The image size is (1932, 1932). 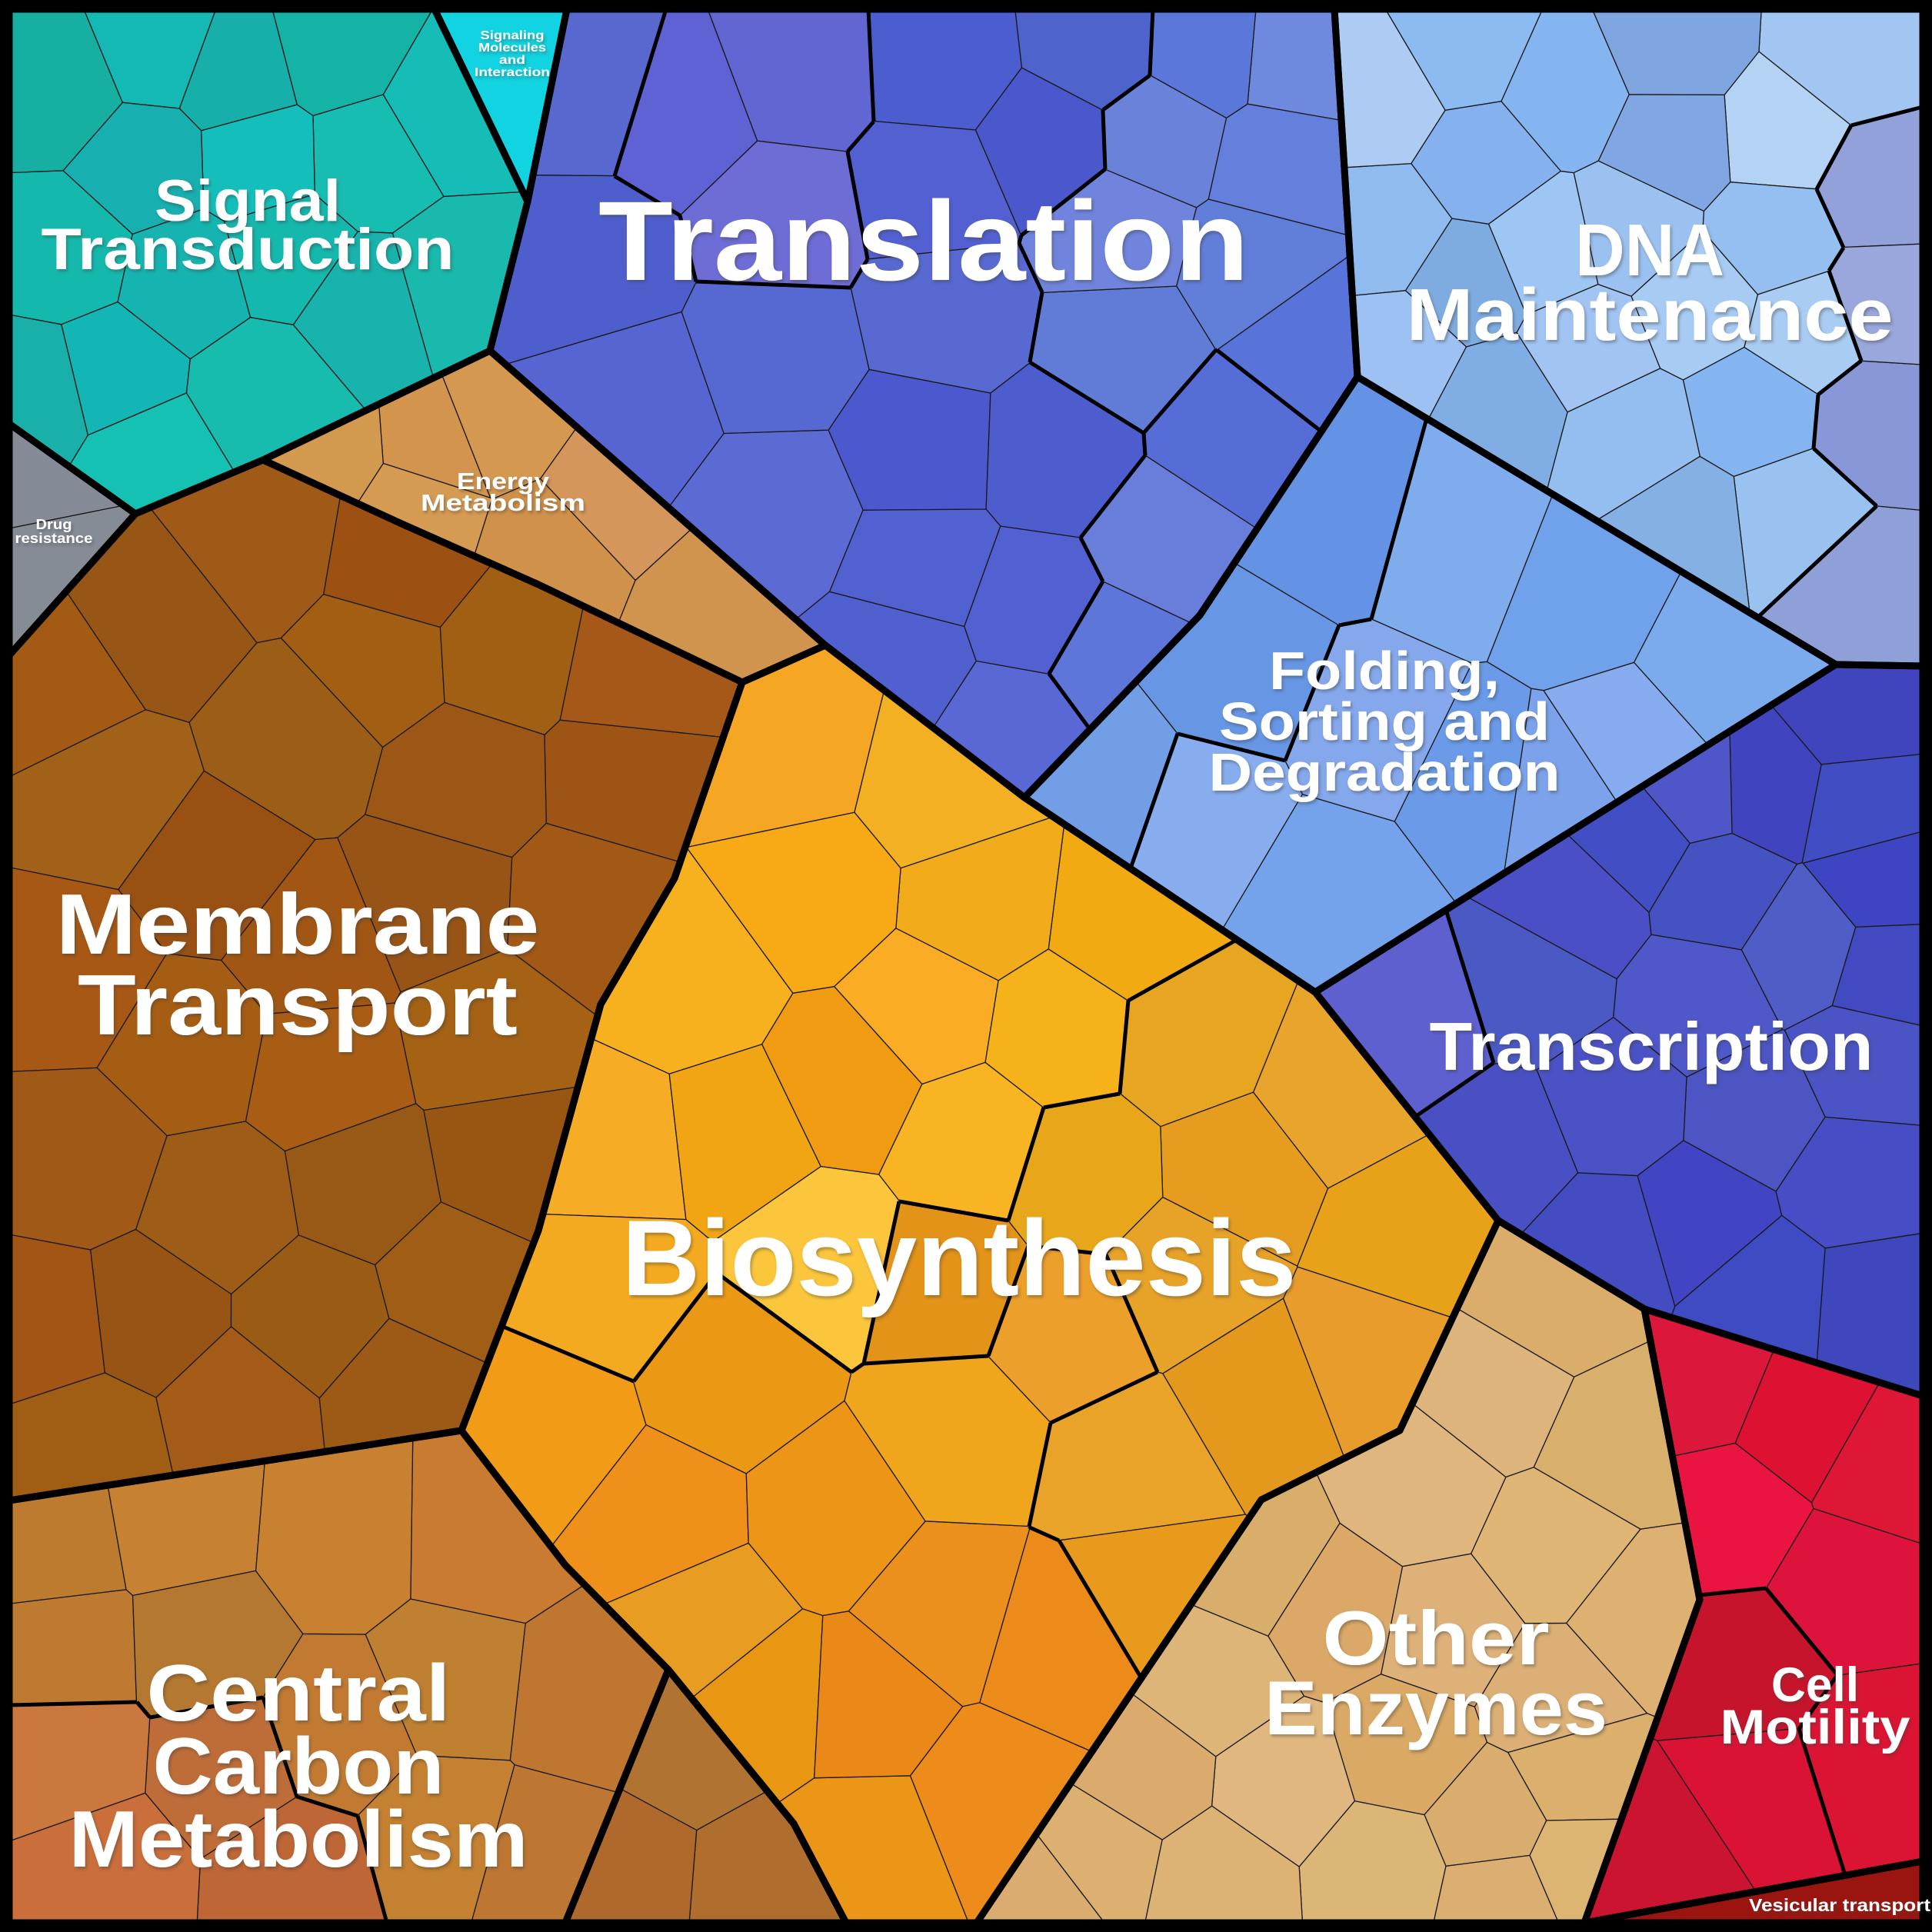 I want to click on svg-text: Membrane, so click(x=298, y=924).